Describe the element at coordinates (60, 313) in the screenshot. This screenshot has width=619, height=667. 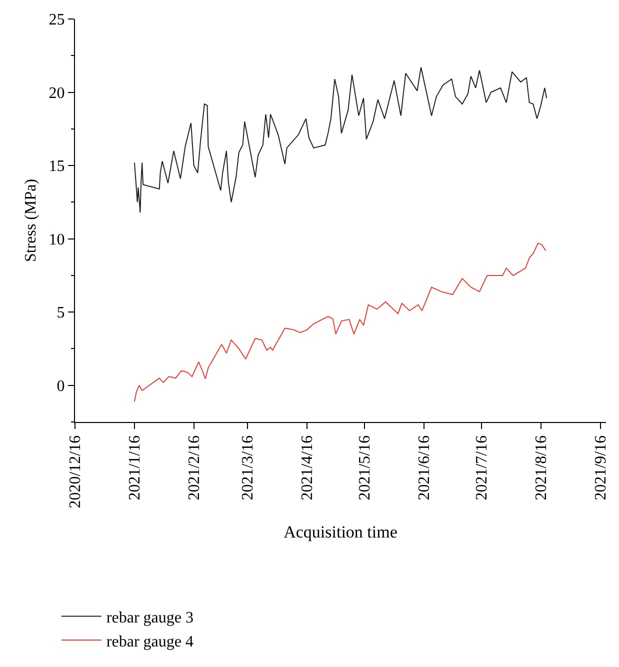
I see `y-tick-label: 5` at that location.